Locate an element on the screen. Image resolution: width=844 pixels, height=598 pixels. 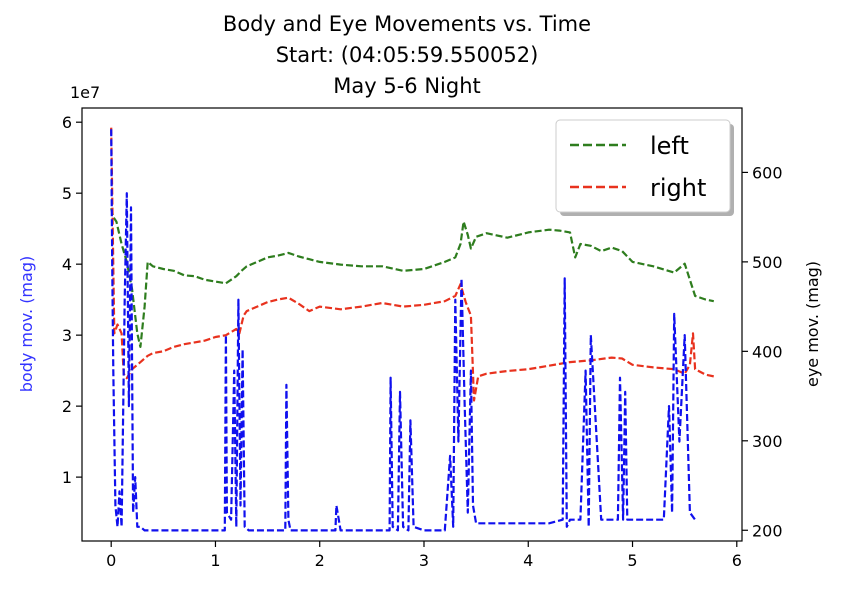
chart-title-line-3: May 5-6 Night is located at coordinates (406, 86).